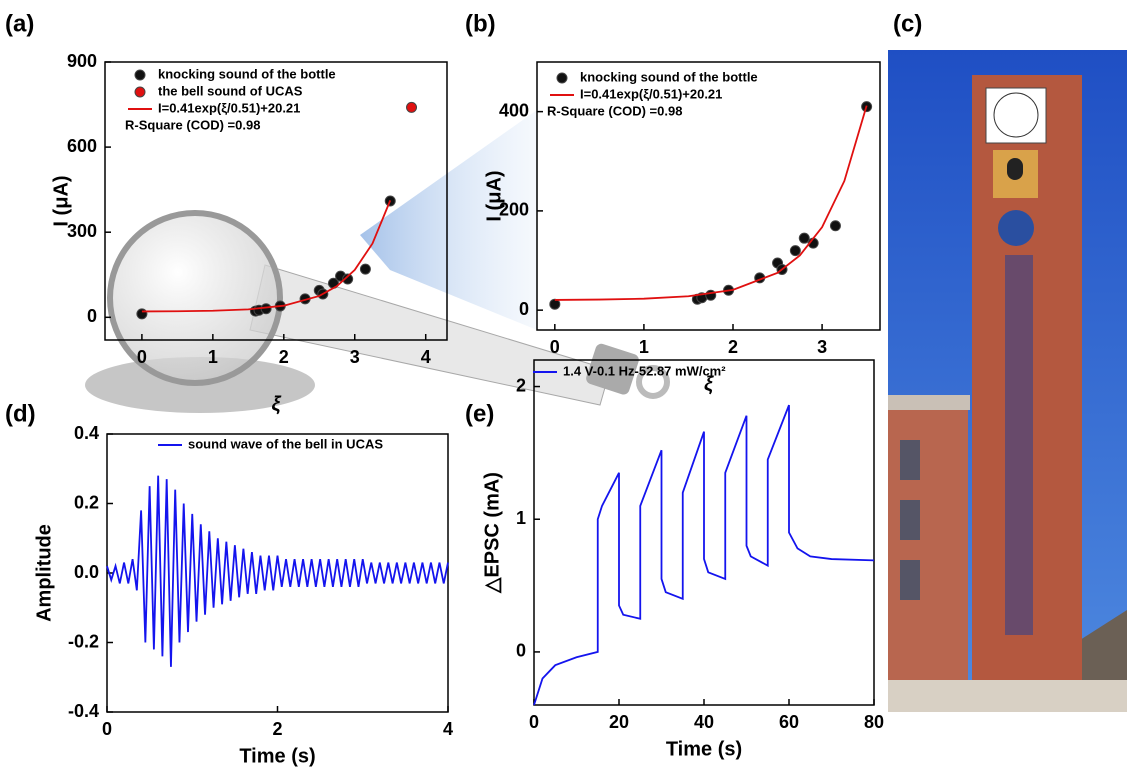 This screenshot has width=1127, height=779. Describe the element at coordinates (230, 90) in the screenshot. I see `legend-label: the bell sound of UCAS` at that location.